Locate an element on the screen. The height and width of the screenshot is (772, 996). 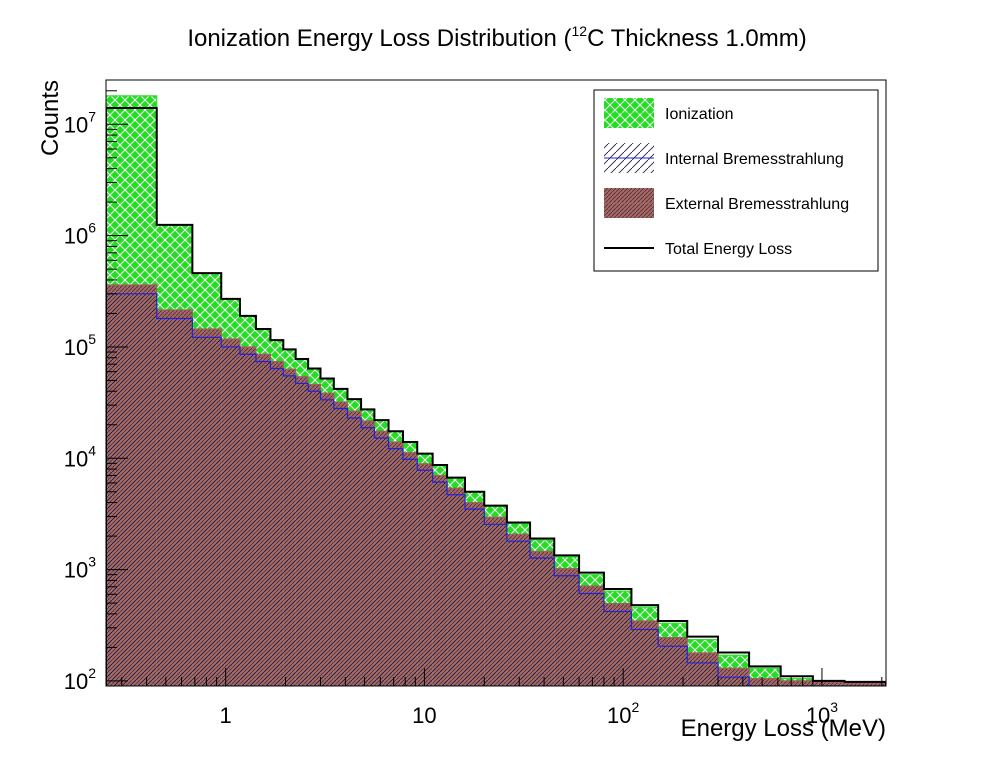
y-tick-label: 10⁷ is located at coordinates (80, 122).